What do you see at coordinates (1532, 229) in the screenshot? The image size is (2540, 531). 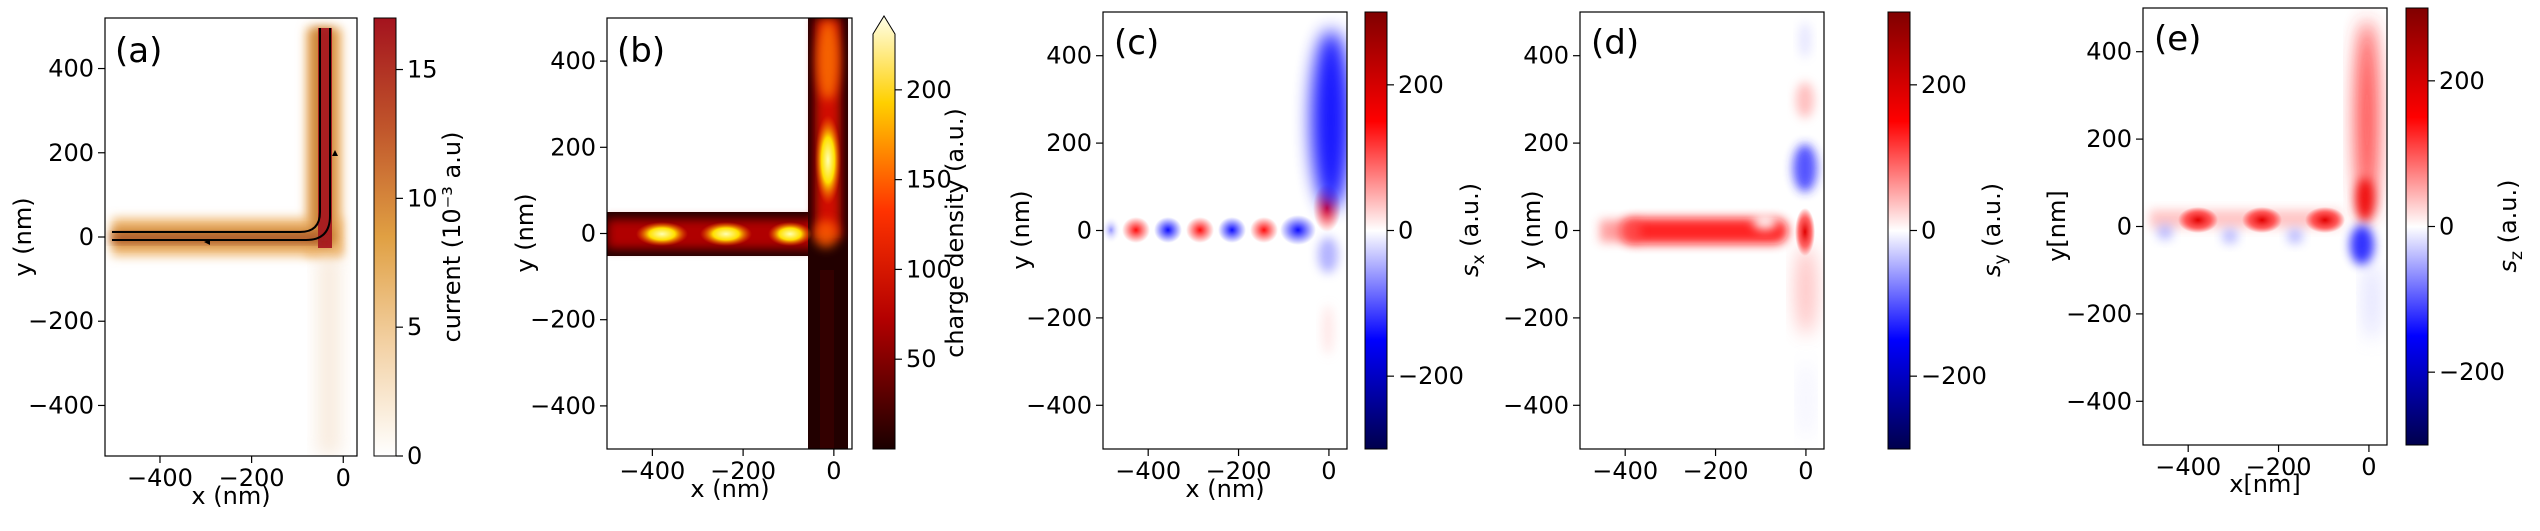 I see `panel-d-ylabel: y (nm)` at bounding box center [1532, 229].